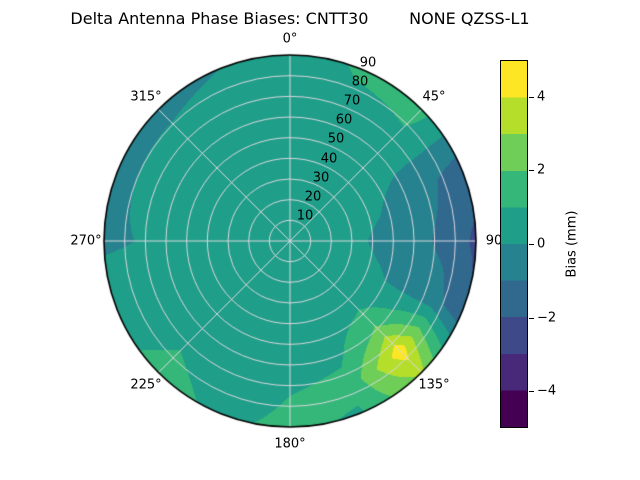 The image size is (640, 480). Describe the element at coordinates (434, 385) in the screenshot. I see `theta-tick-label-135: 135°` at that location.